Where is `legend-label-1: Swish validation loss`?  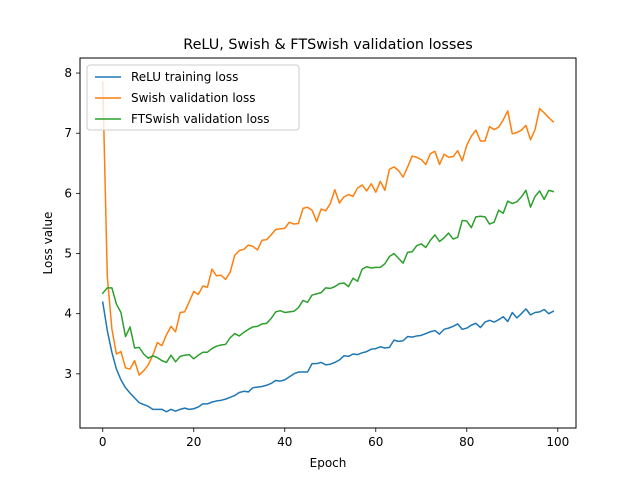 legend-label-1: Swish validation loss is located at coordinates (193, 98).